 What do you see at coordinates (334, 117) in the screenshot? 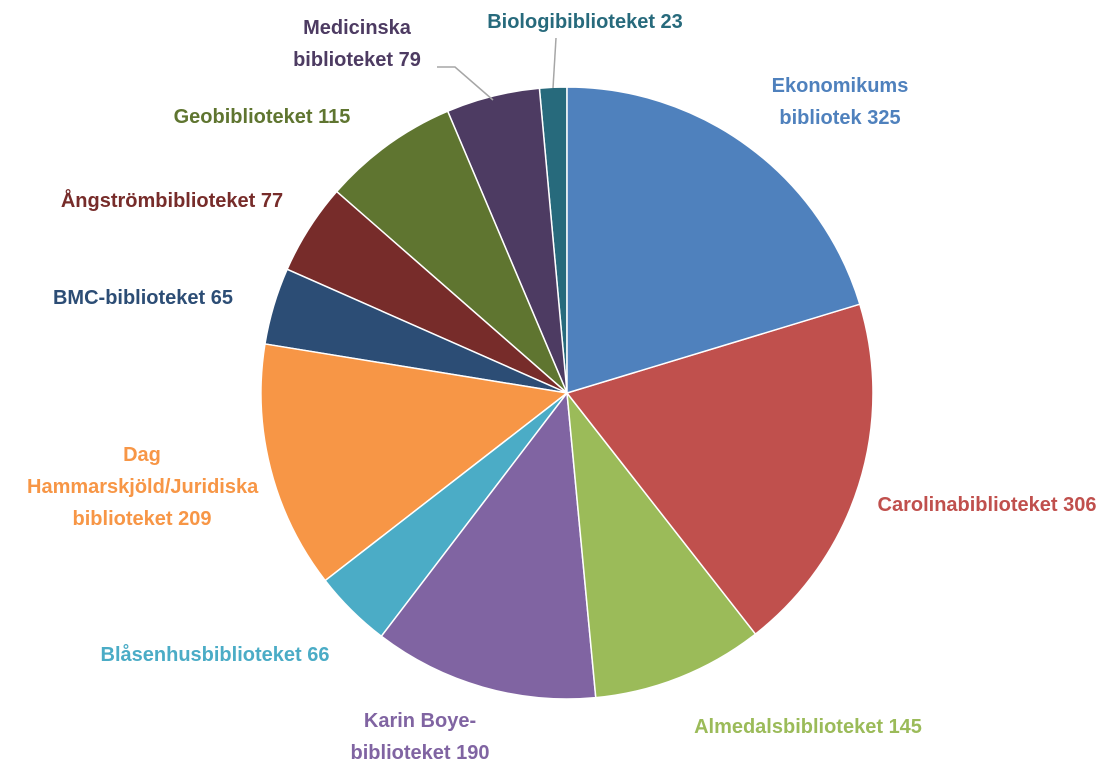
I see `label-value: 115` at bounding box center [334, 117].